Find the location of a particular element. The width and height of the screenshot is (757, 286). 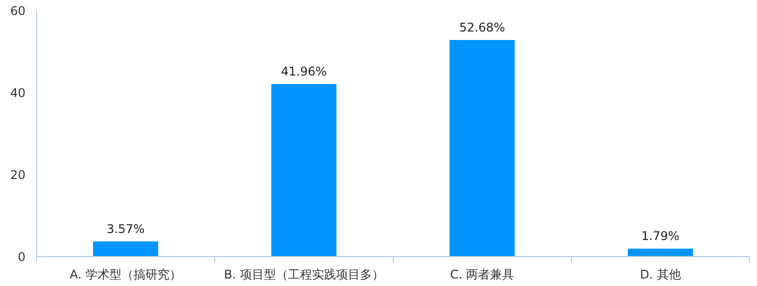

x-tick-label: A. 学术型（搞研究） is located at coordinates (126, 275).